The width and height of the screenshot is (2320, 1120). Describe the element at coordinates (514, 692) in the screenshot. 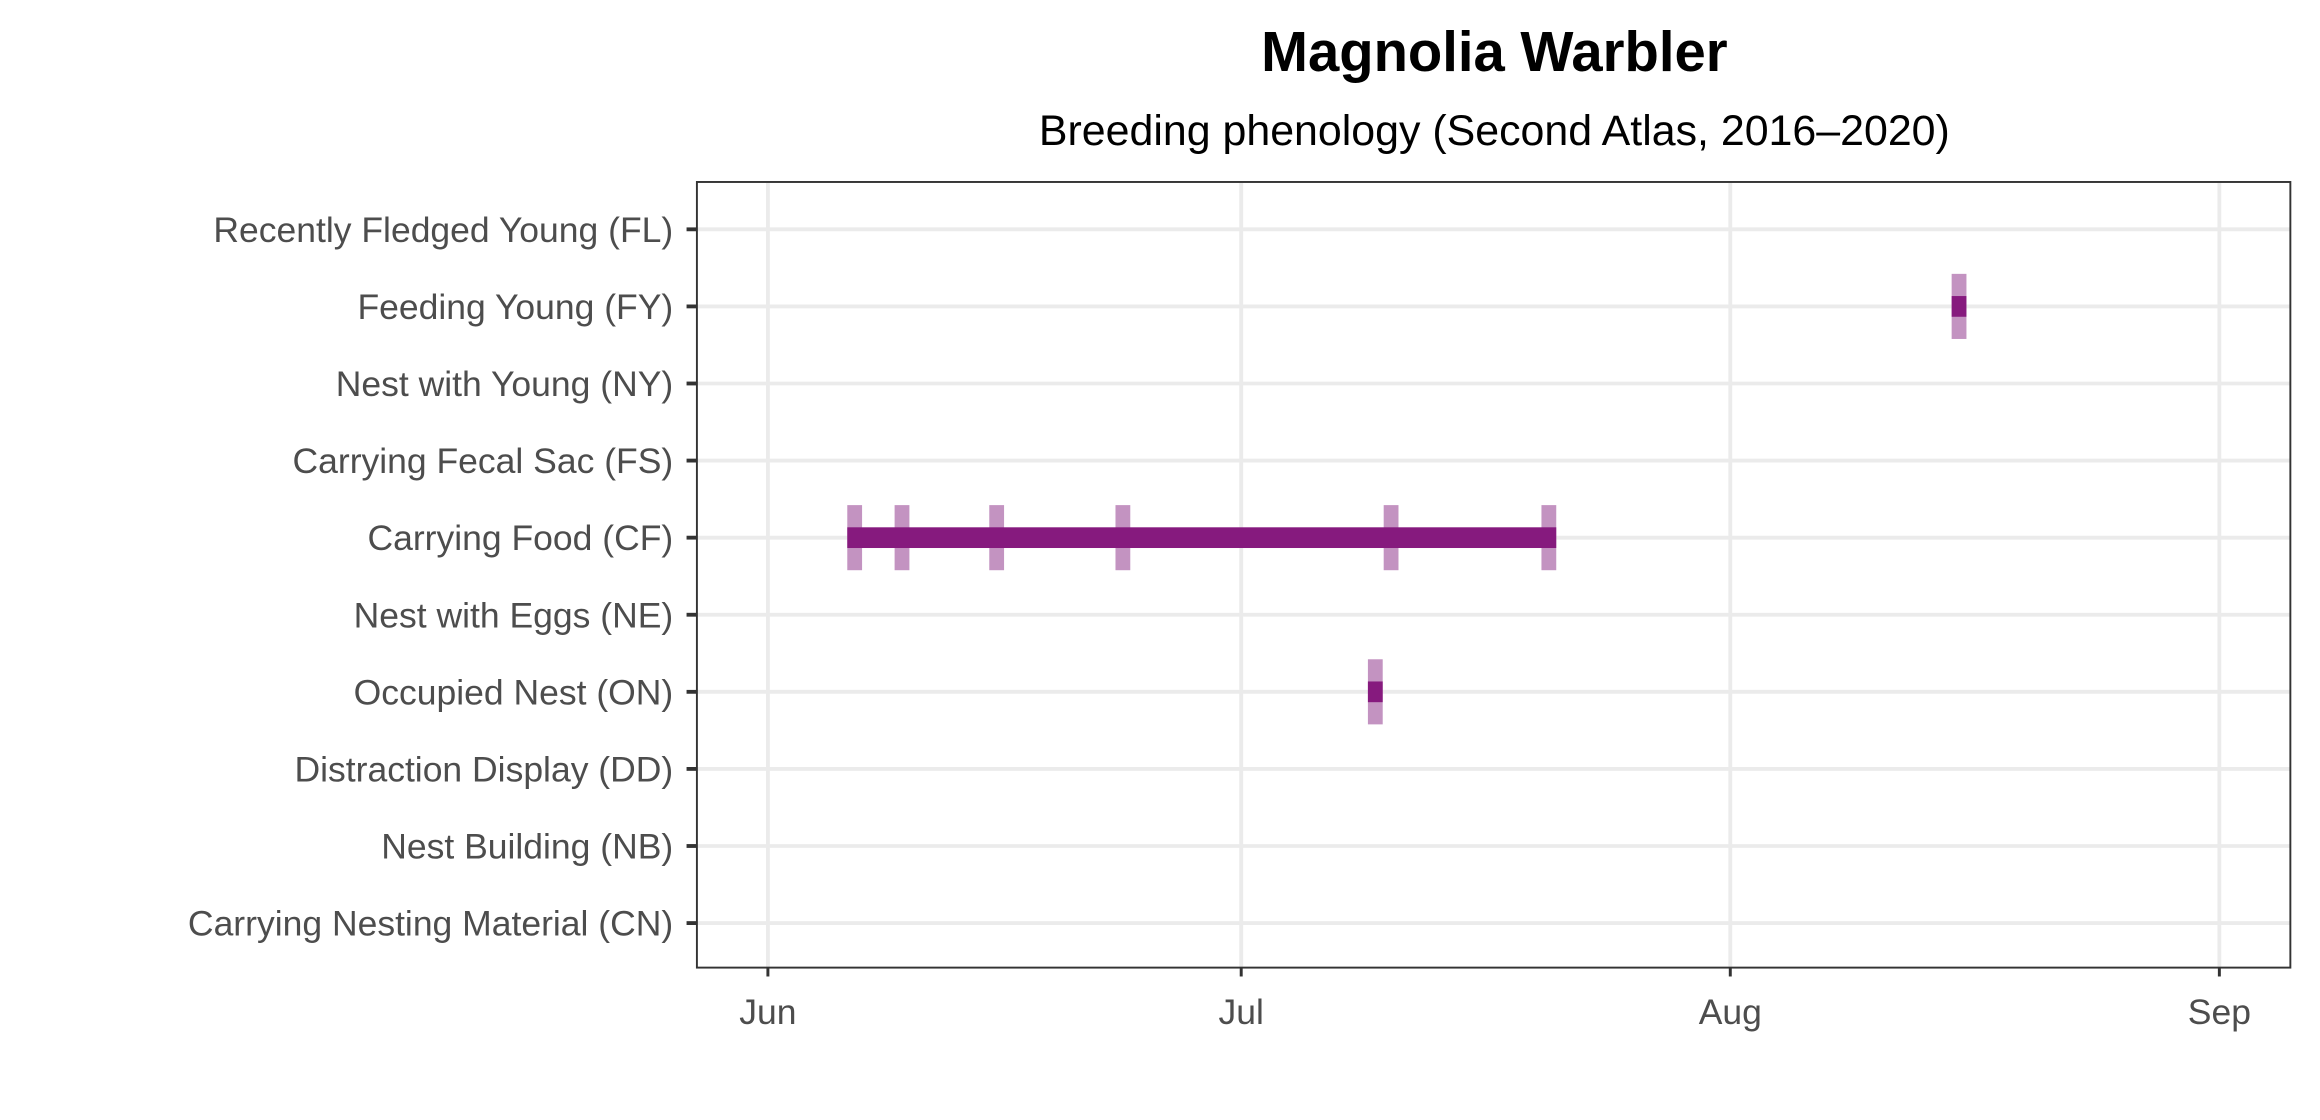

I see `y-tick-label: Occupied Nest (ON)` at that location.